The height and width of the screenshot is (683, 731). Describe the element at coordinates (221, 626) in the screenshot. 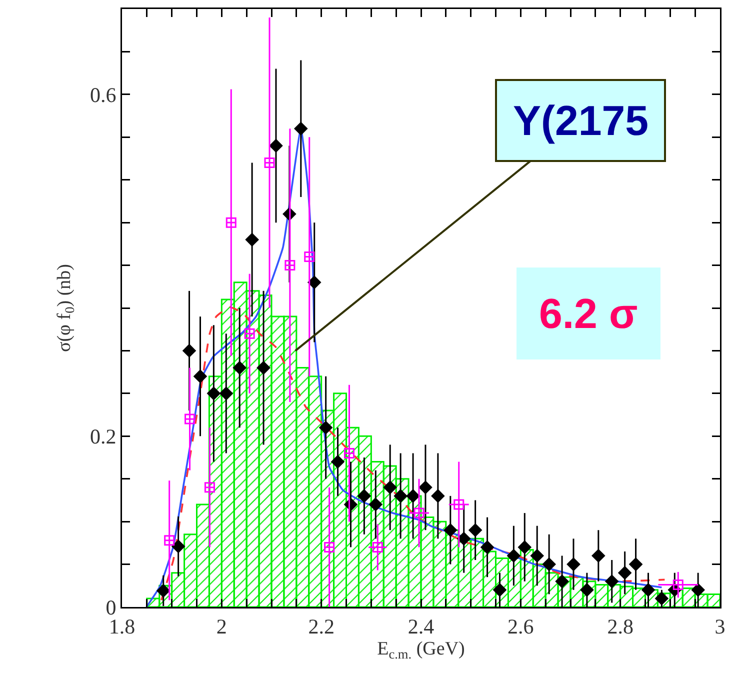

I see `x-tick-label: 2` at that location.